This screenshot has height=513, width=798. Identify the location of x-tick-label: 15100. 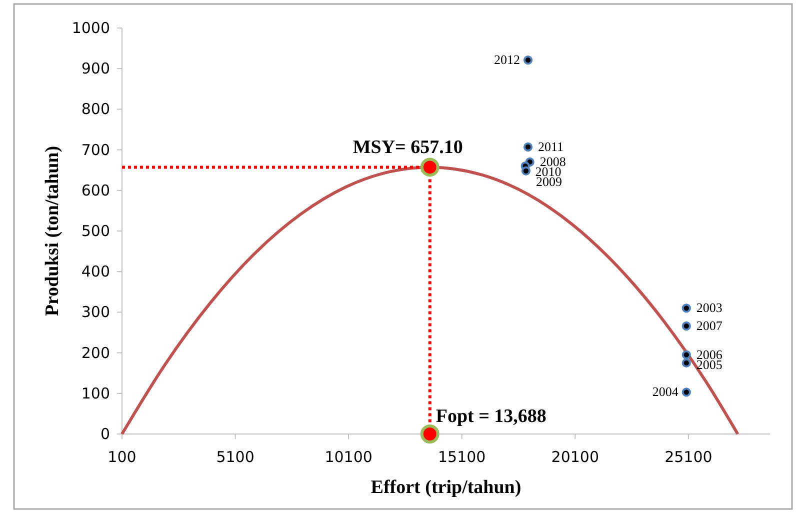
(462, 457).